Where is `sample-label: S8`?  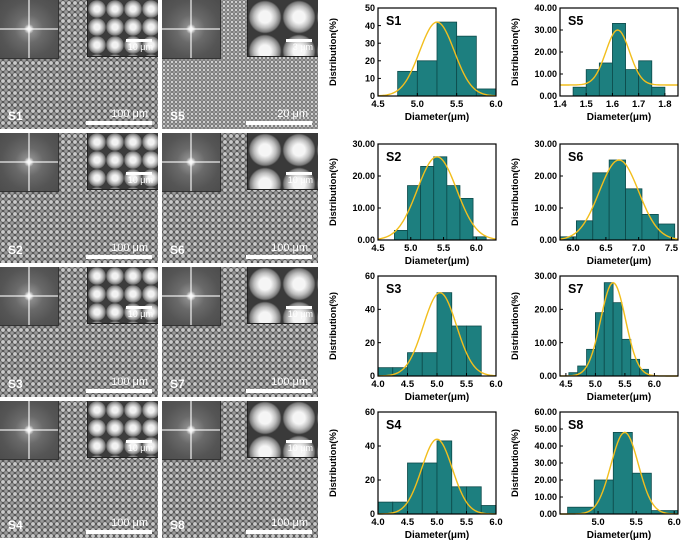
sample-label: S8 is located at coordinates (177, 525).